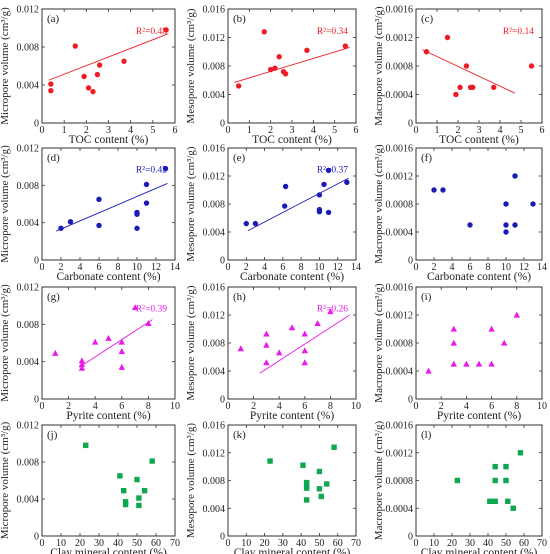 The width and height of the screenshot is (550, 554). What do you see at coordinates (28, 288) in the screenshot?
I see `y-tick-label: 0.012` at bounding box center [28, 288].